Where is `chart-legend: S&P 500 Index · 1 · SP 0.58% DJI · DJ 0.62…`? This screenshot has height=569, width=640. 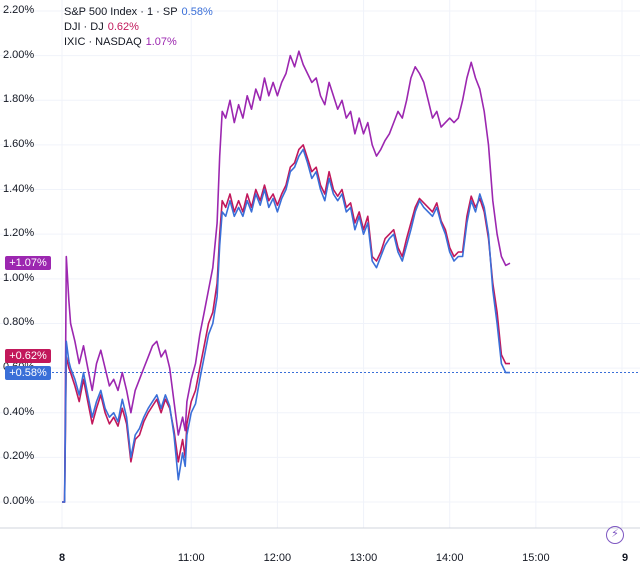 chart-legend: S&P 500 Index · 1 · SP 0.58% DJI · DJ 0.62… is located at coordinates (138, 27).